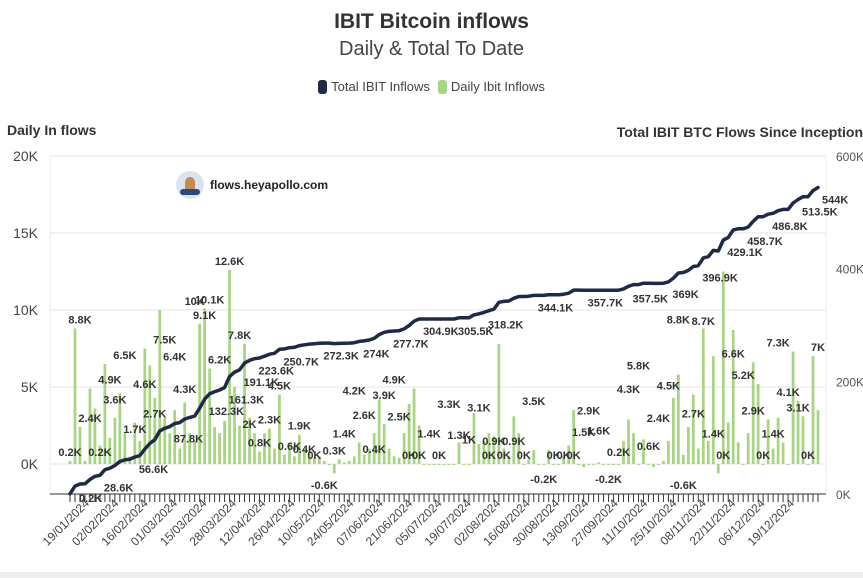  What do you see at coordinates (777, 344) in the screenshot?
I see `daily-data-label: 7.3K` at bounding box center [777, 344].